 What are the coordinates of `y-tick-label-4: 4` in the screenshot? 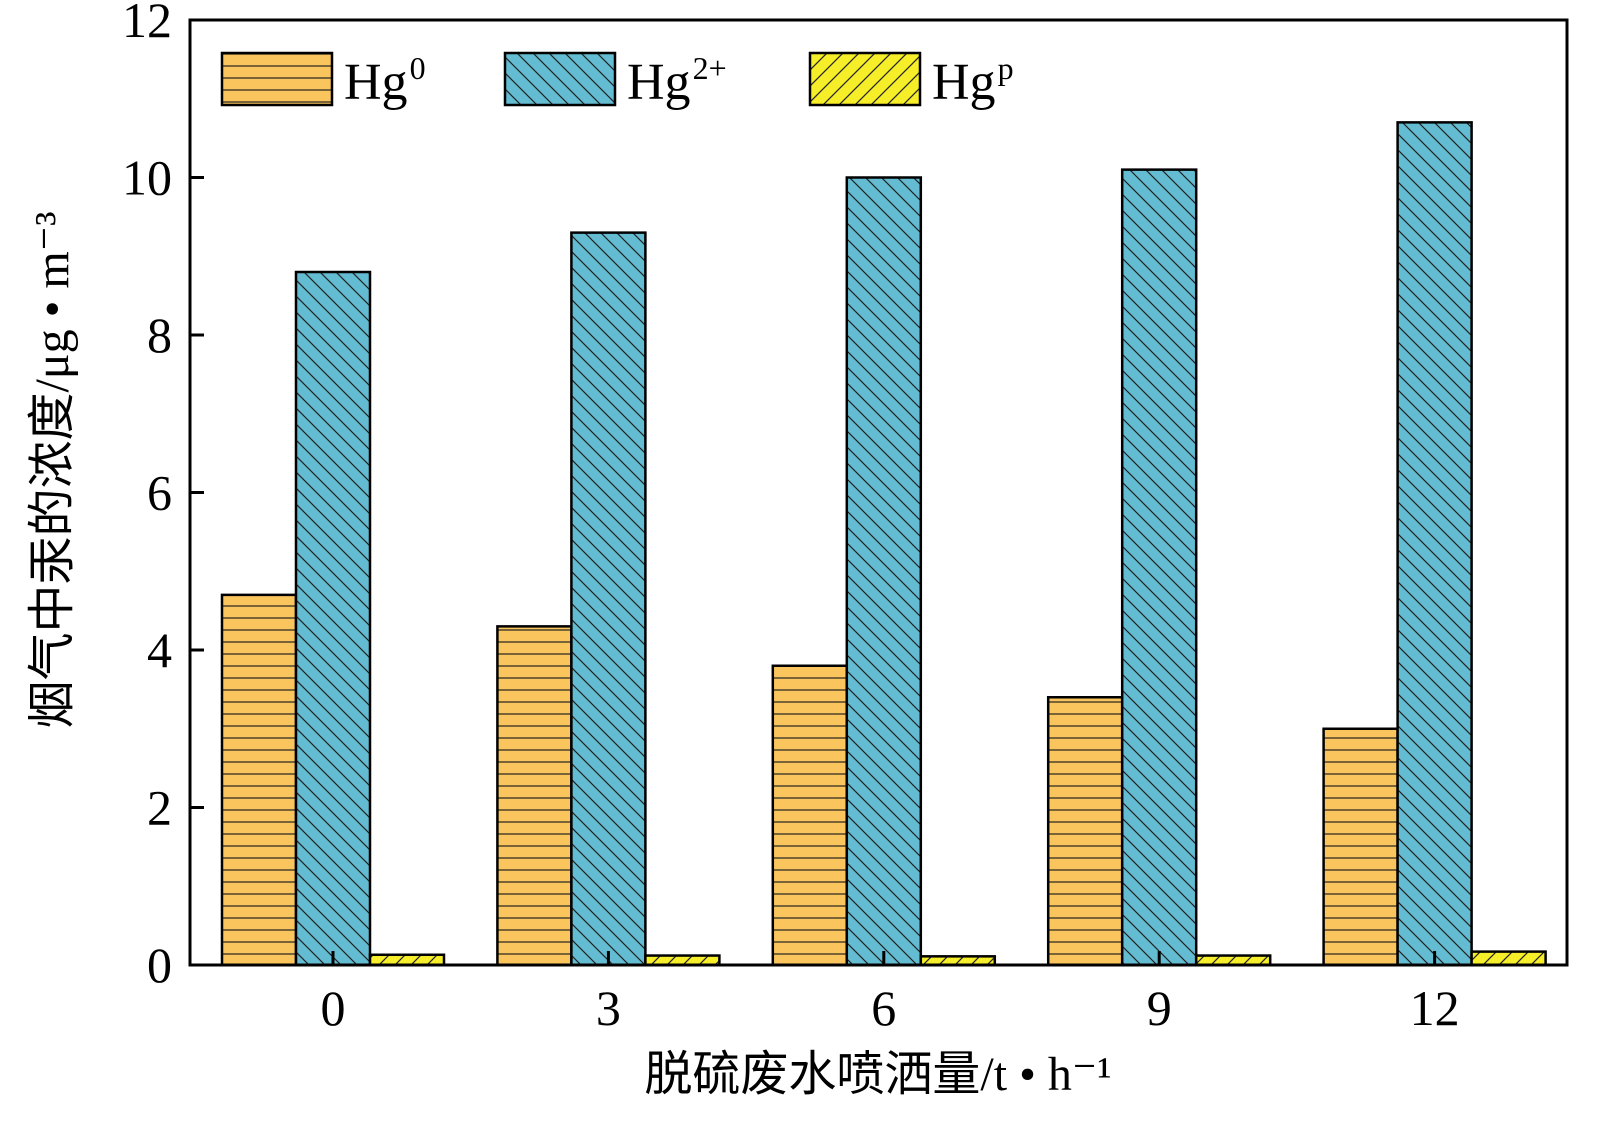 It's located at (159, 650).